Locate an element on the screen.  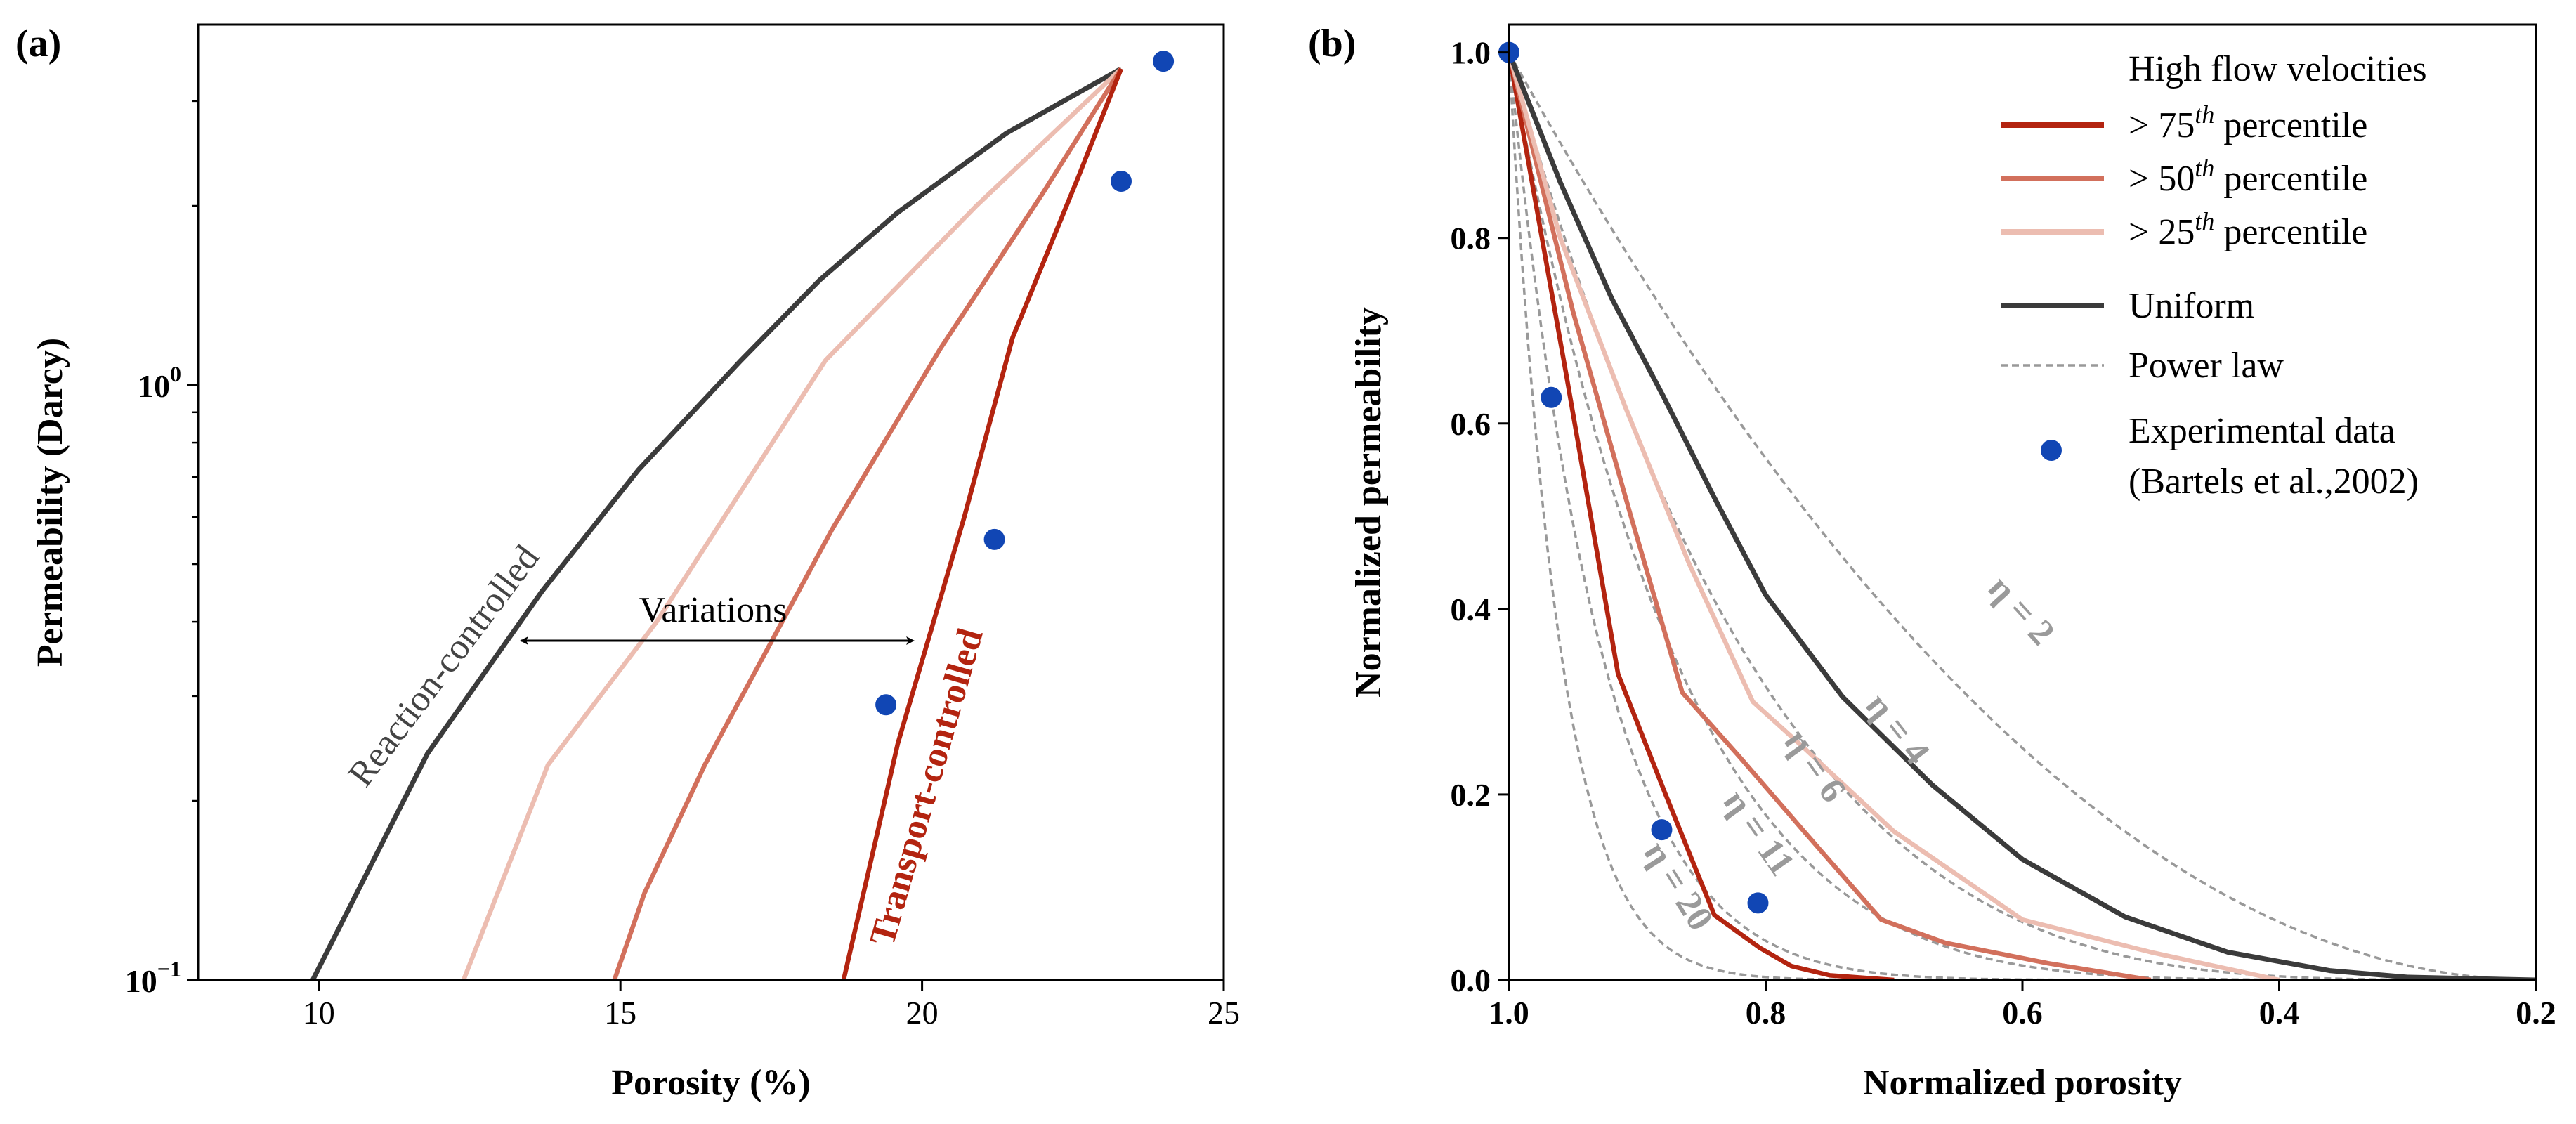
y-tick-label-1e-1: 10⁻¹ is located at coordinates (153, 978).